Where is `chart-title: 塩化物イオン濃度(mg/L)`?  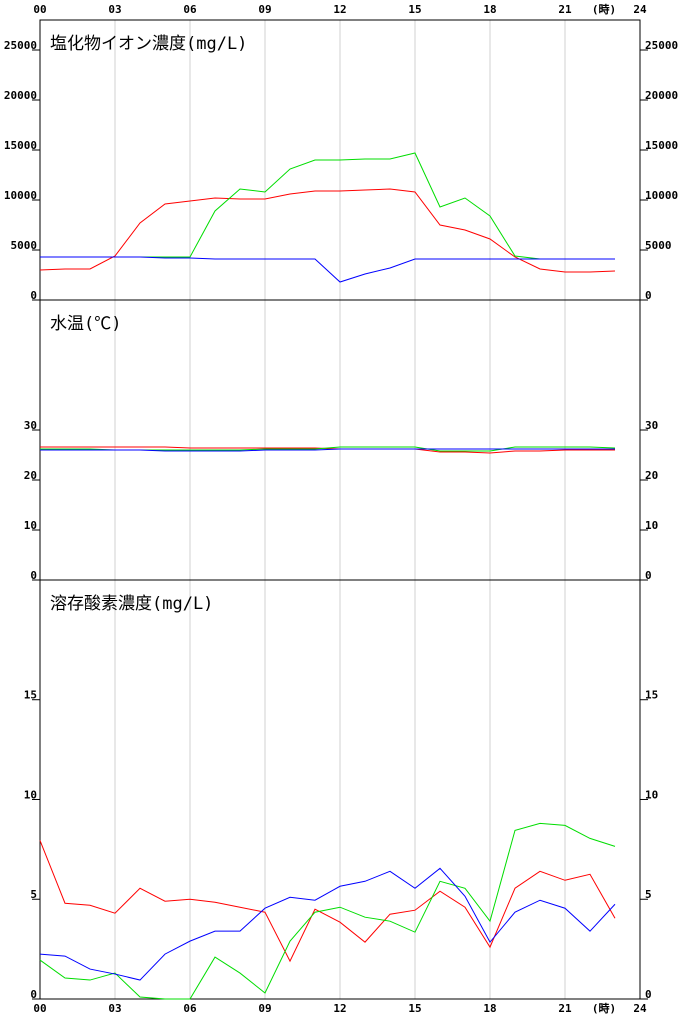 chart-title: 塩化物イオン濃度(mg/L) is located at coordinates (148, 44).